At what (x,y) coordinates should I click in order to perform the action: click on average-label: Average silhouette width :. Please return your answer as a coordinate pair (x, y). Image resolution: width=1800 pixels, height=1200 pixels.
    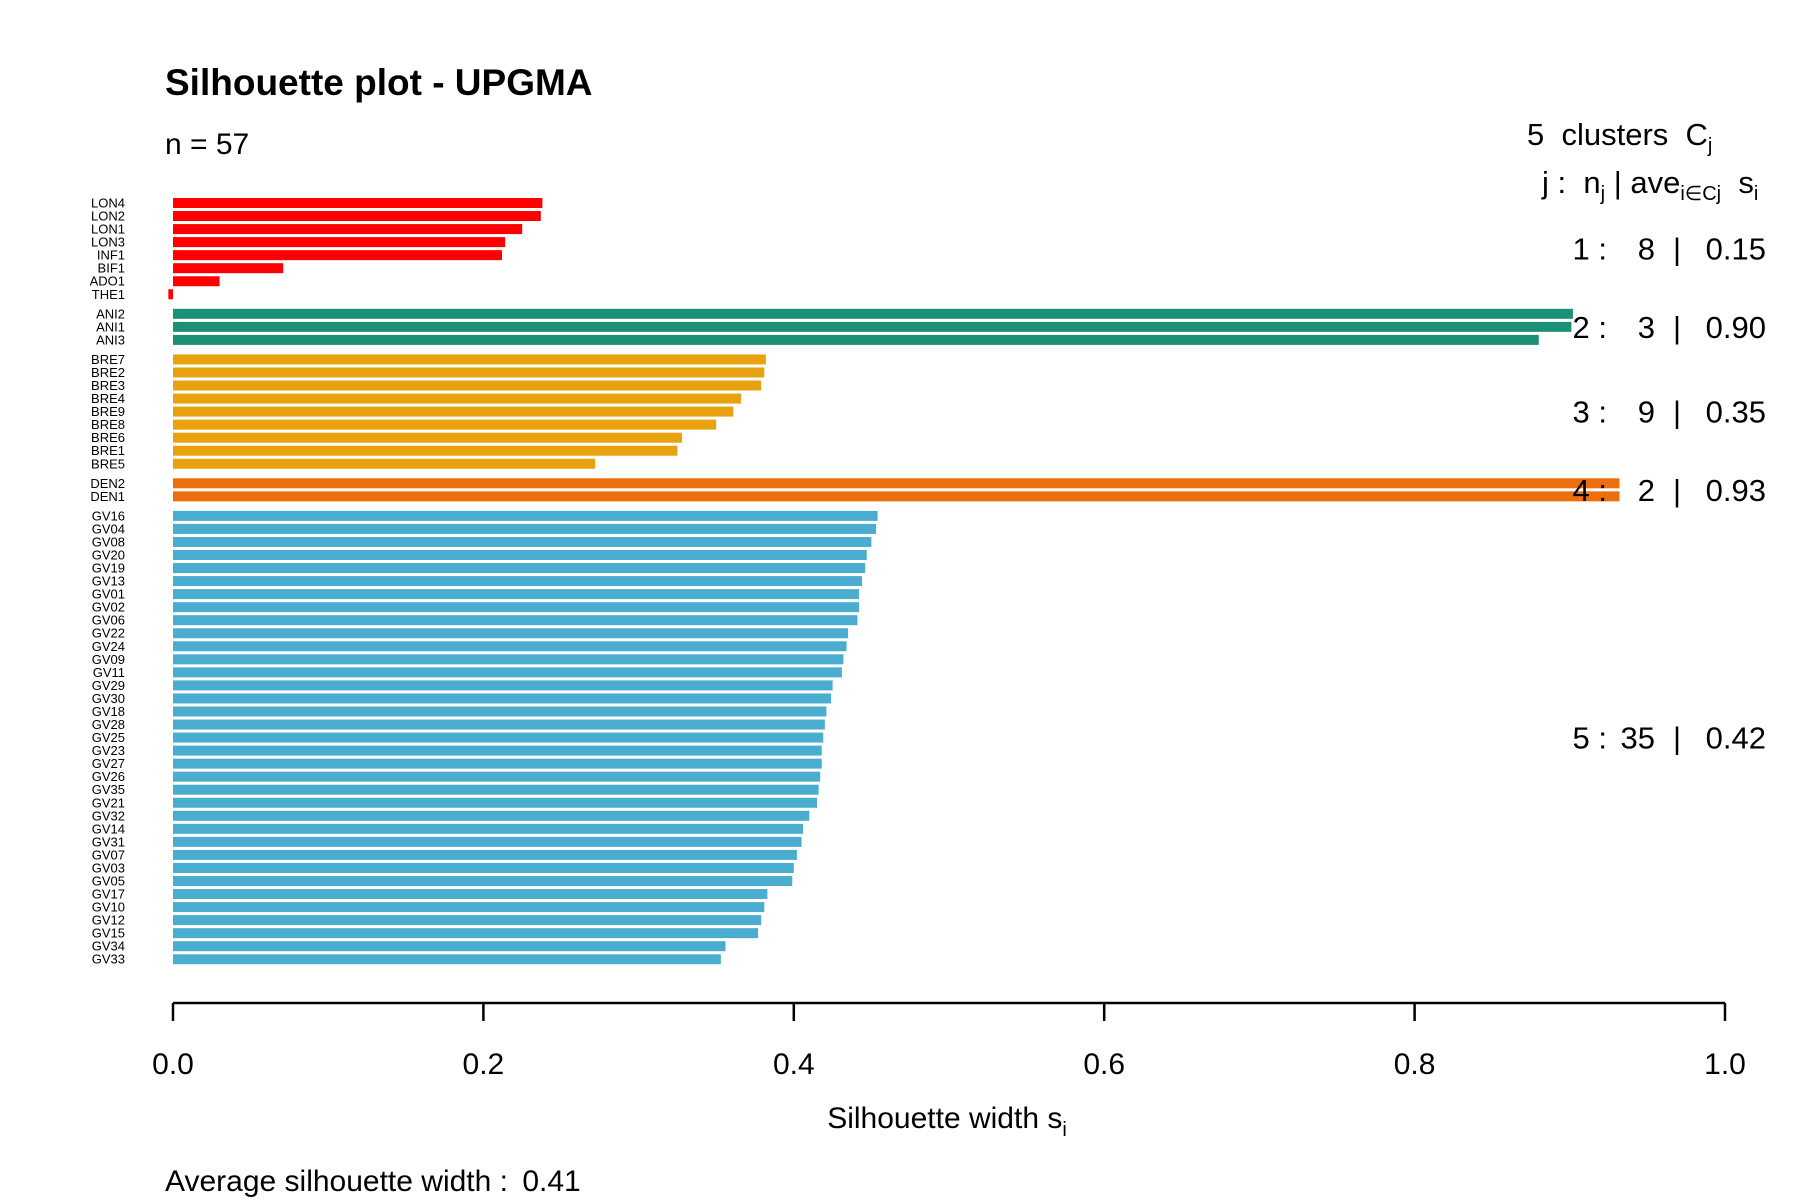
    Looking at the image, I should click on (336, 1181).